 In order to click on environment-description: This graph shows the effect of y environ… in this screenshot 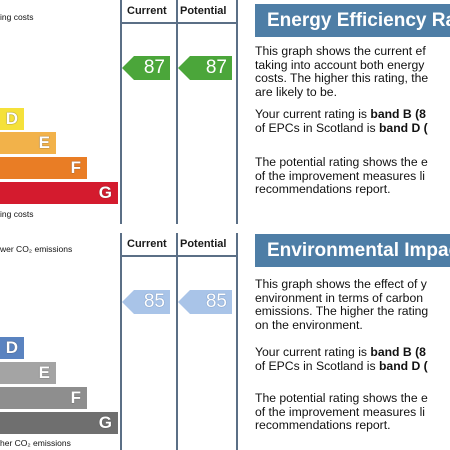, I will do `click(352, 305)`.